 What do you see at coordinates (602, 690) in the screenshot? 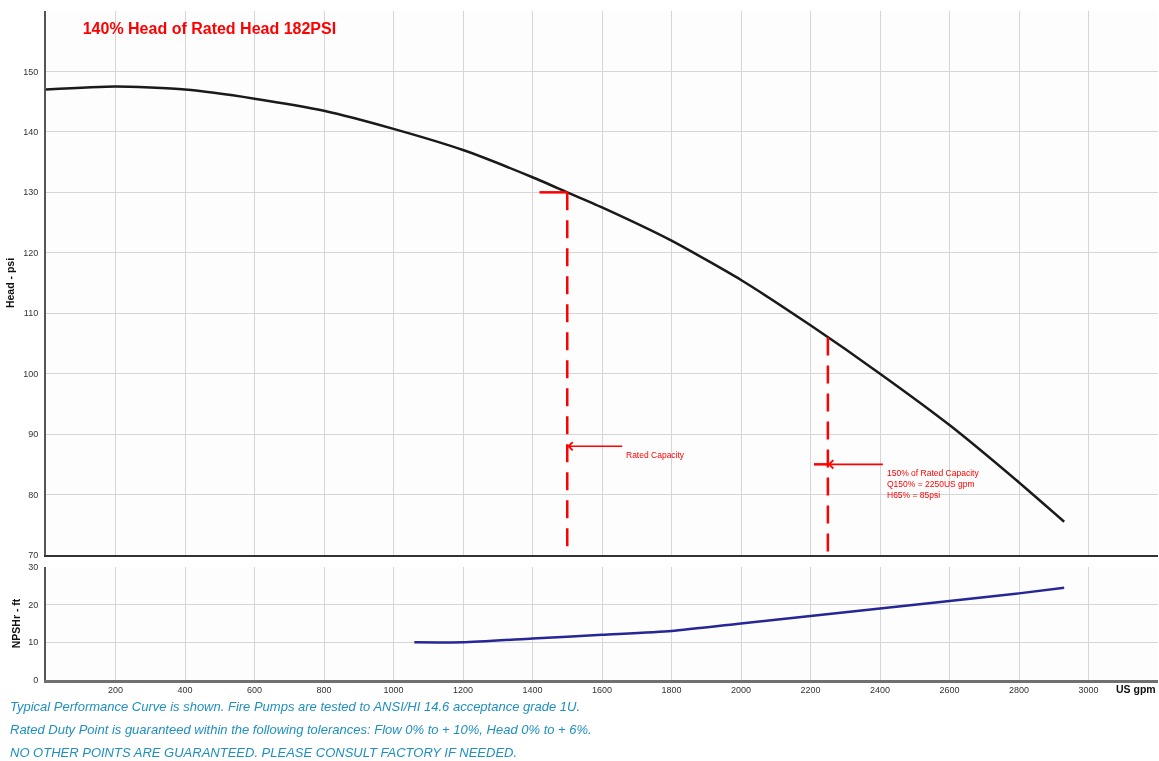
I see `x-tick-label: 1600` at bounding box center [602, 690].